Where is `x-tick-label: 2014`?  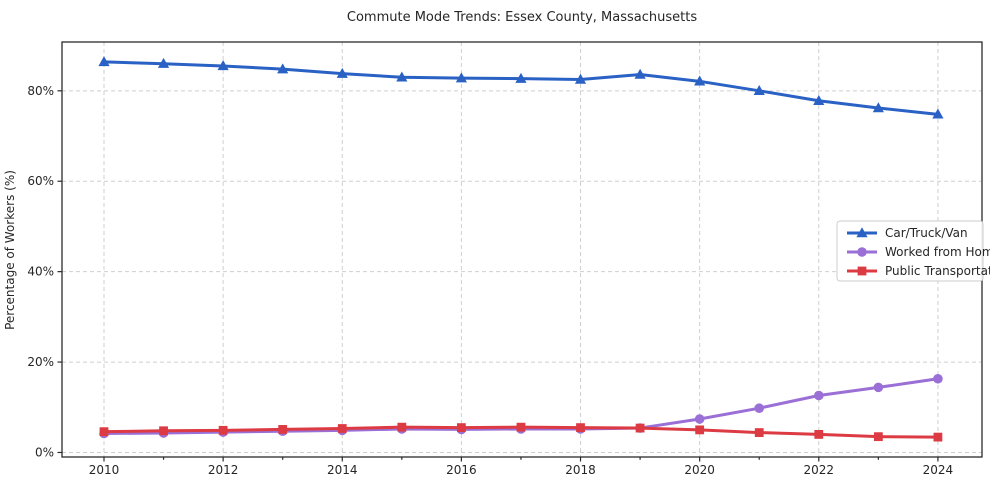
x-tick-label: 2014 is located at coordinates (342, 470).